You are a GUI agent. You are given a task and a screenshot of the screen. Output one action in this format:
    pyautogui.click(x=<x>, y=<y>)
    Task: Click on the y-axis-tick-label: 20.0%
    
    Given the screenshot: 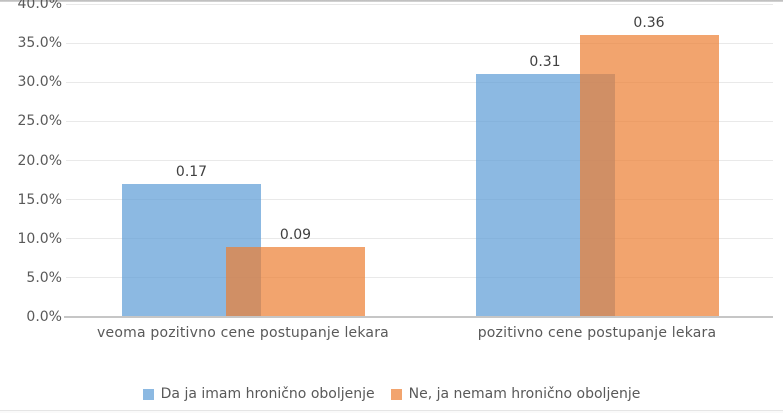 What is the action you would take?
    pyautogui.click(x=39, y=160)
    